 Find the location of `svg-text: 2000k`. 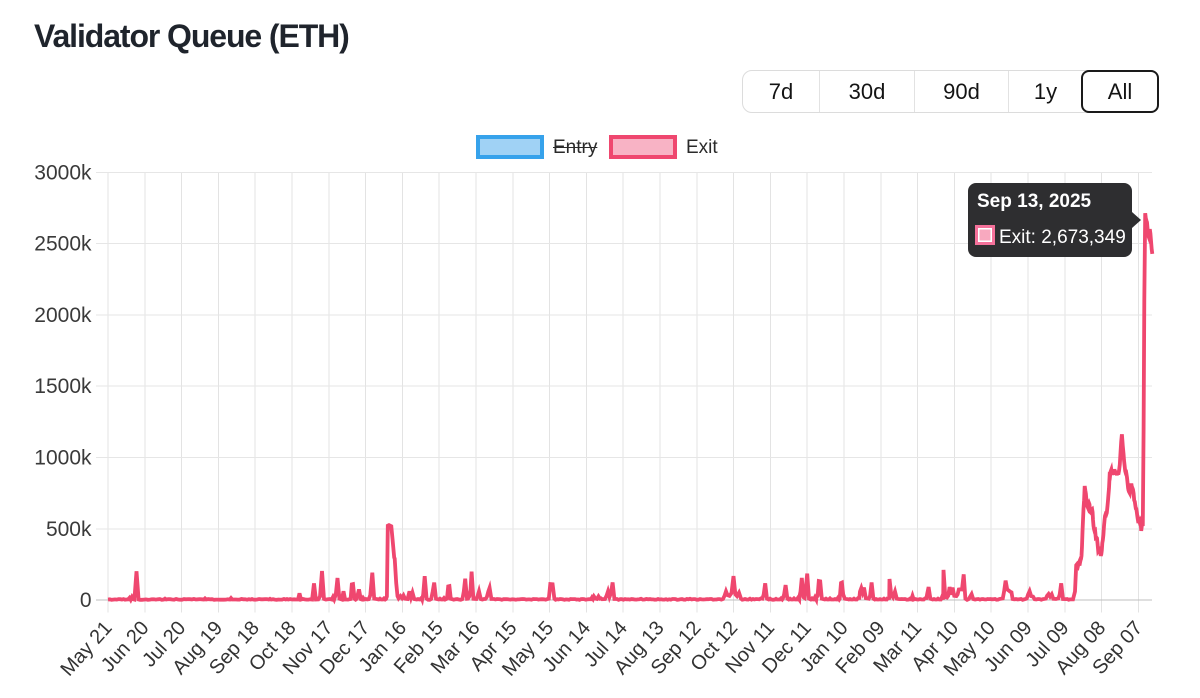

svg-text: 2000k is located at coordinates (63, 315).